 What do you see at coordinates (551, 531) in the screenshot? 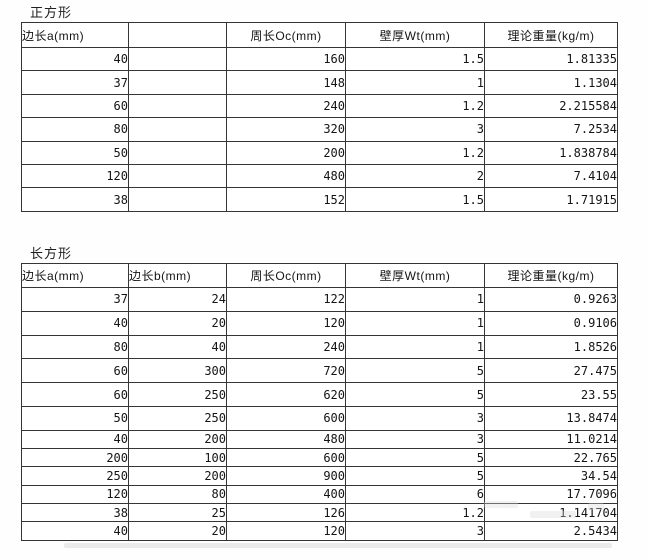
I see `table-cell: 2.5434` at bounding box center [551, 531].